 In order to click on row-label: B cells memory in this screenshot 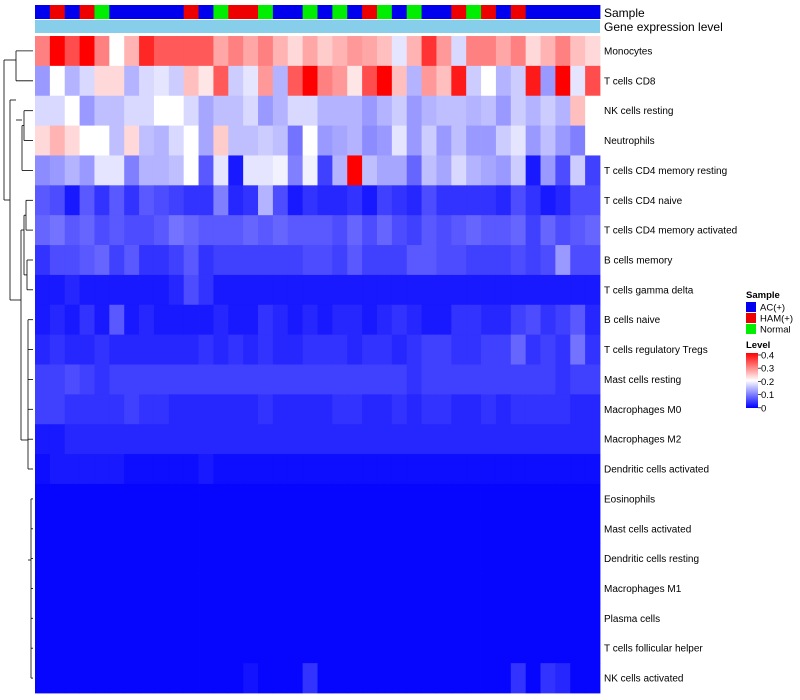, I will do `click(638, 261)`.